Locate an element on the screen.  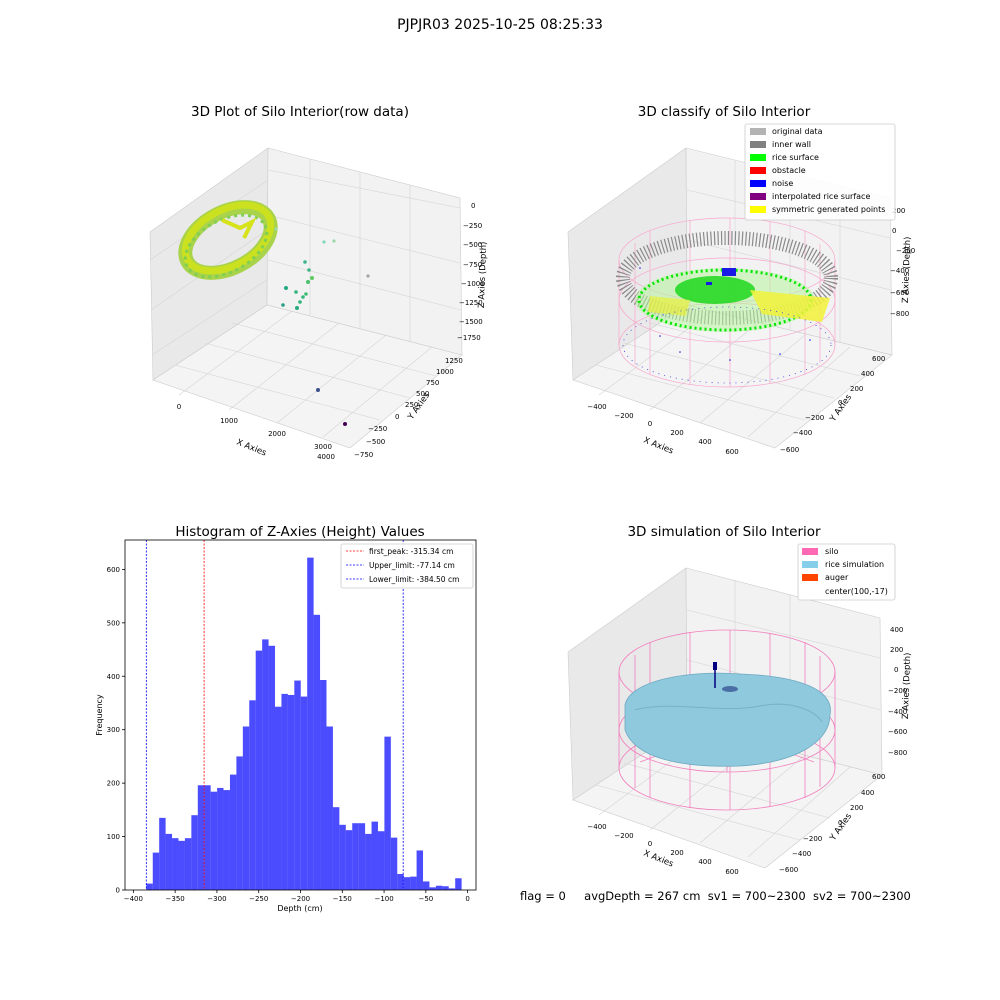
x-tick-label: −350 is located at coordinates (175, 899).